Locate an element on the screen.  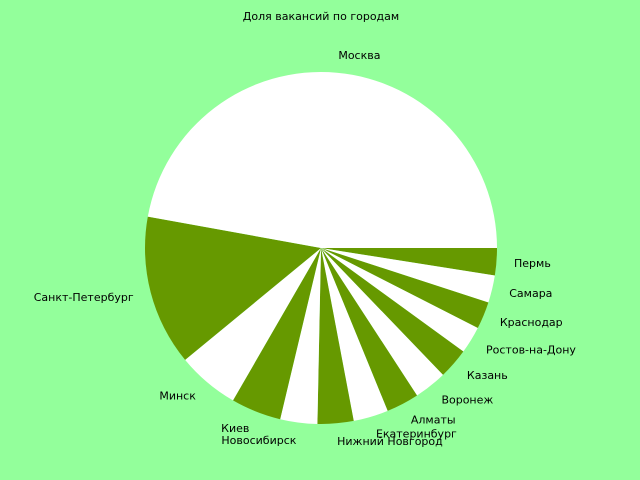
slice-label: Минск is located at coordinates (177, 396).